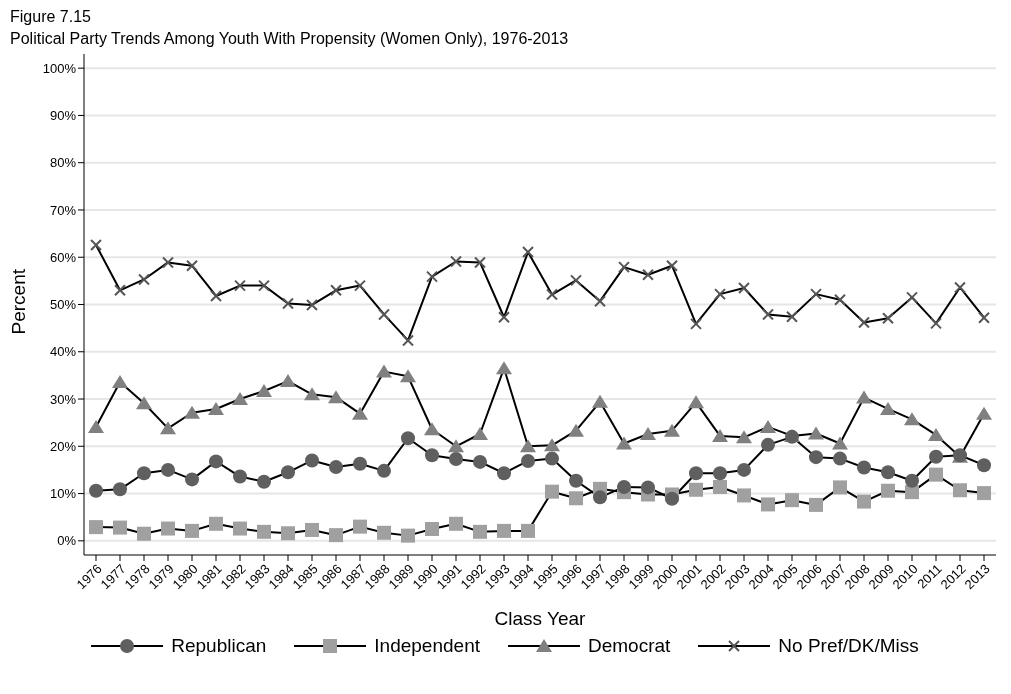 This screenshot has width=1011, height=694. Describe the element at coordinates (63, 399) in the screenshot. I see `y-tick-label: 30%` at that location.